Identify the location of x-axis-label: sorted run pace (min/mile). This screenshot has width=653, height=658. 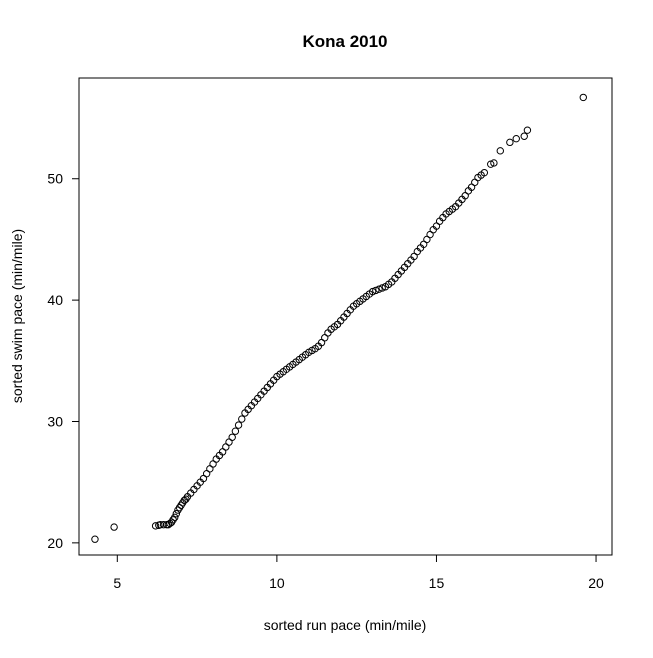
(345, 625).